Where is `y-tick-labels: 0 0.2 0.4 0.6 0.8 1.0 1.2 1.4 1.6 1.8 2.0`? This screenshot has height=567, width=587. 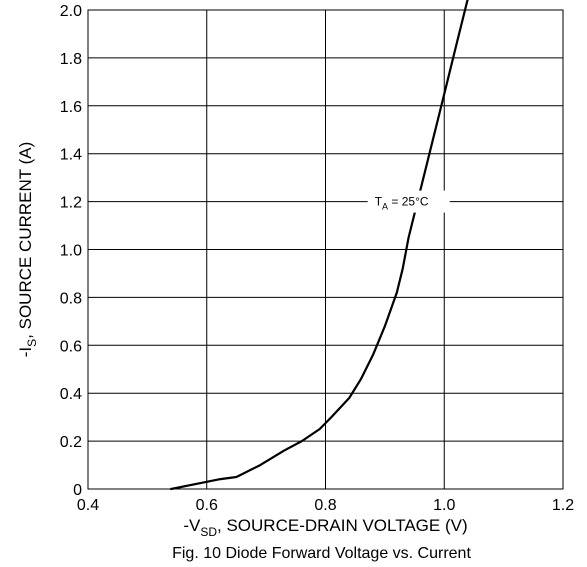 y-tick-labels: 0 0.2 0.4 0.6 0.8 1.0 1.2 1.4 1.6 1.8 2.0 is located at coordinates (71, 251).